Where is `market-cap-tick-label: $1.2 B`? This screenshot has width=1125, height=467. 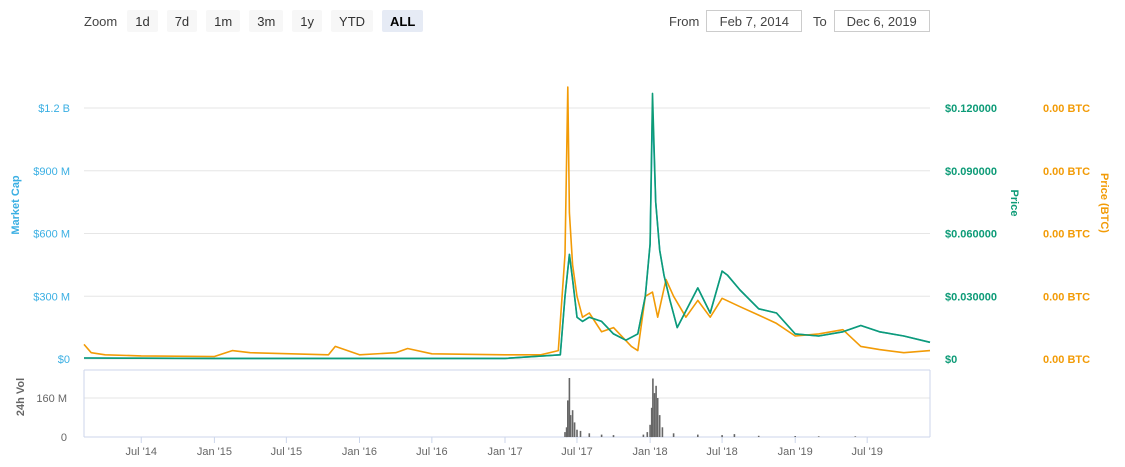
market-cap-tick-label: $1.2 B is located at coordinates (54, 109).